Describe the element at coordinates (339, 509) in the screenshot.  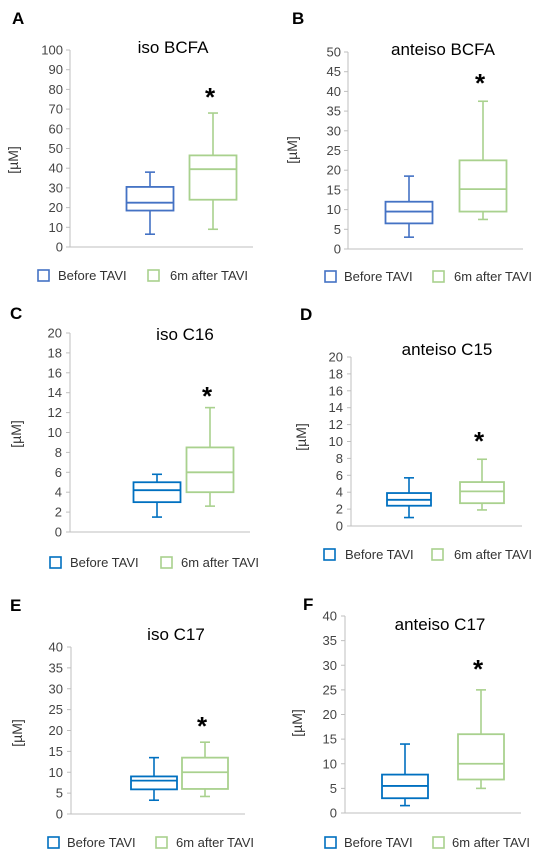
I see `y-tick-label: 2` at that location.